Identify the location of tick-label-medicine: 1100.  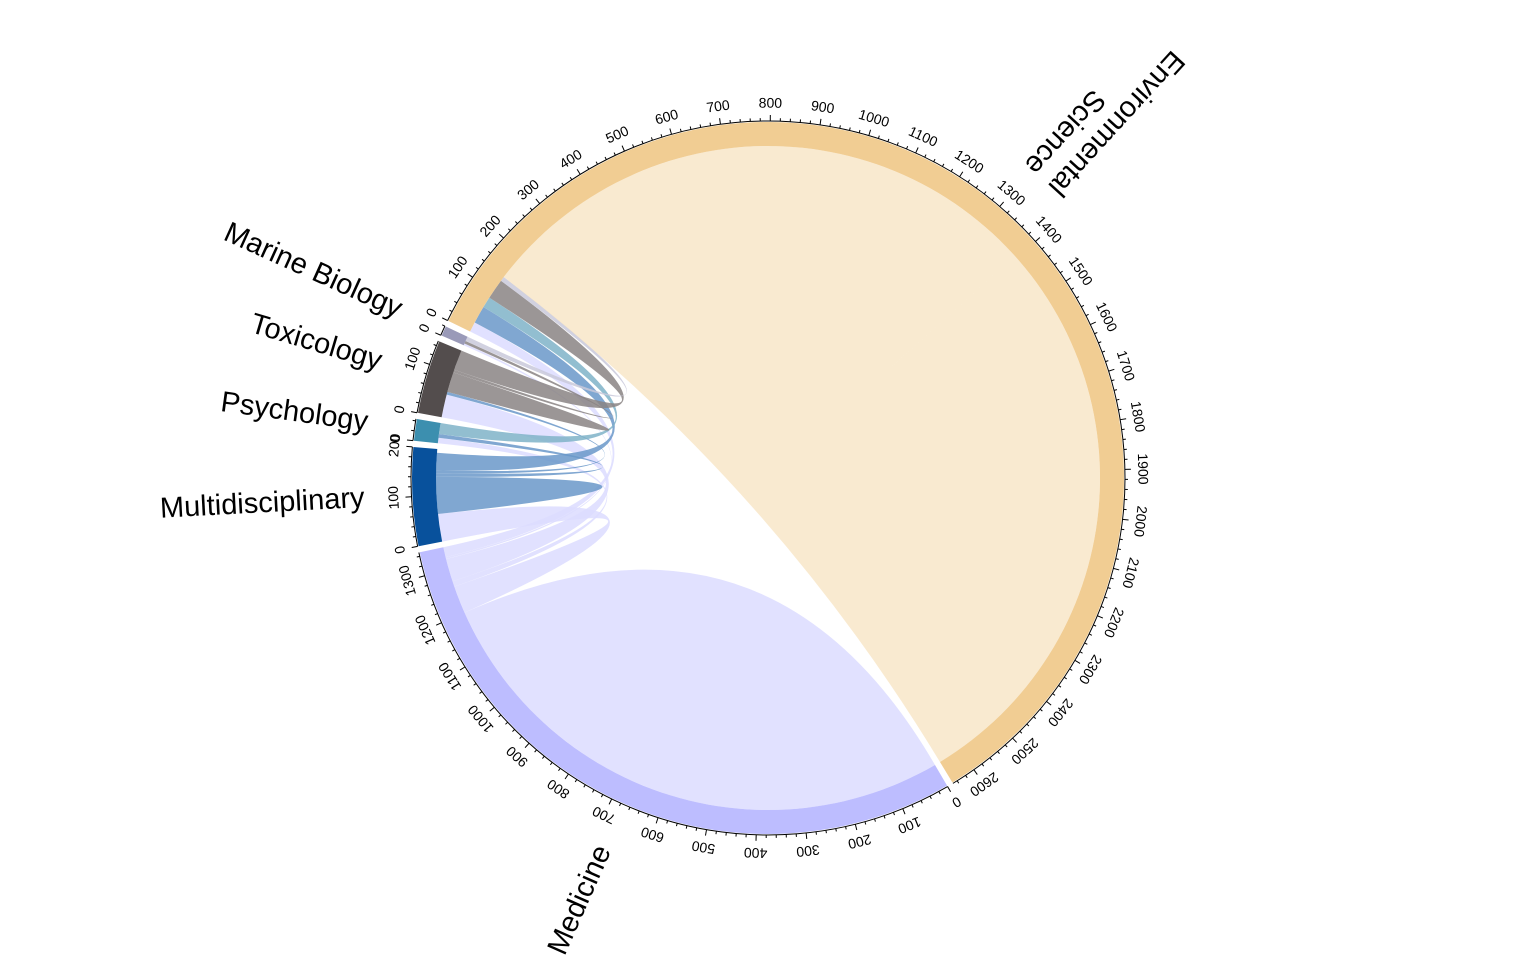
(450, 676).